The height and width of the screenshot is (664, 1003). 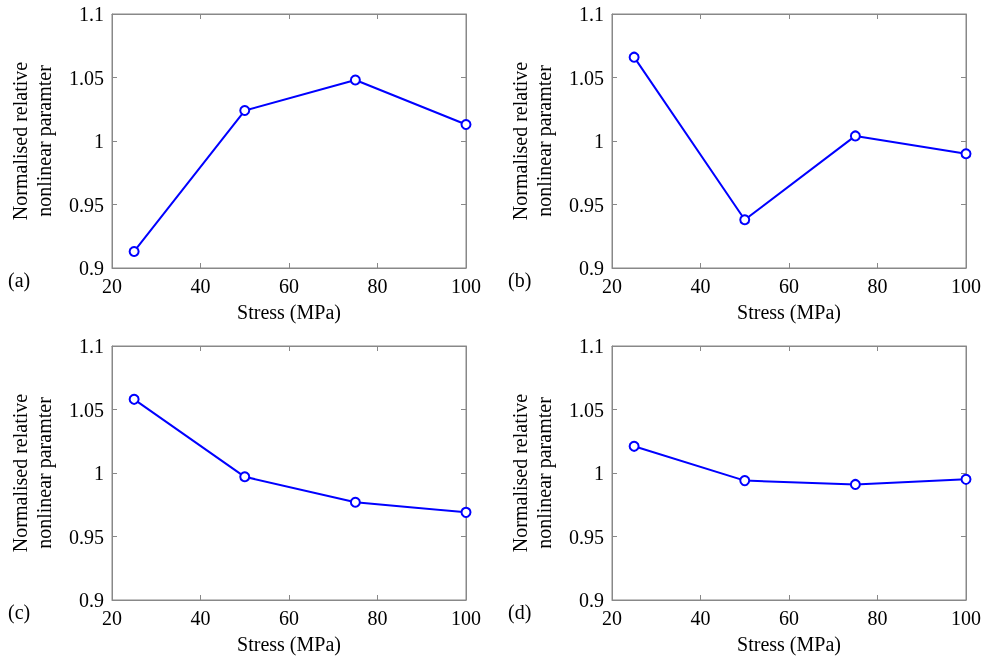 What do you see at coordinates (520, 280) in the screenshot?
I see `text: (b)` at bounding box center [520, 280].